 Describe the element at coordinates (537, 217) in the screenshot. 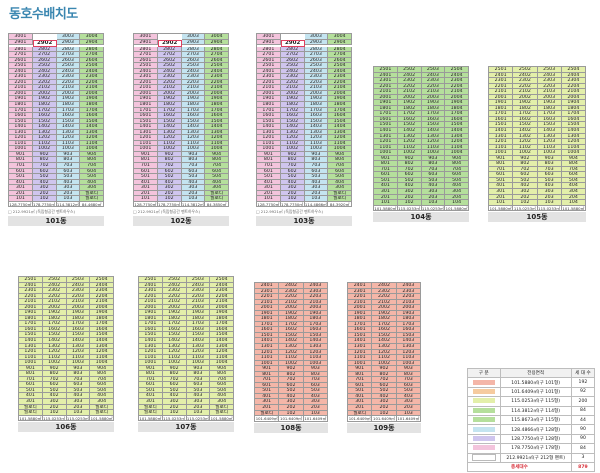

I see `building-name-label: 105동` at that location.